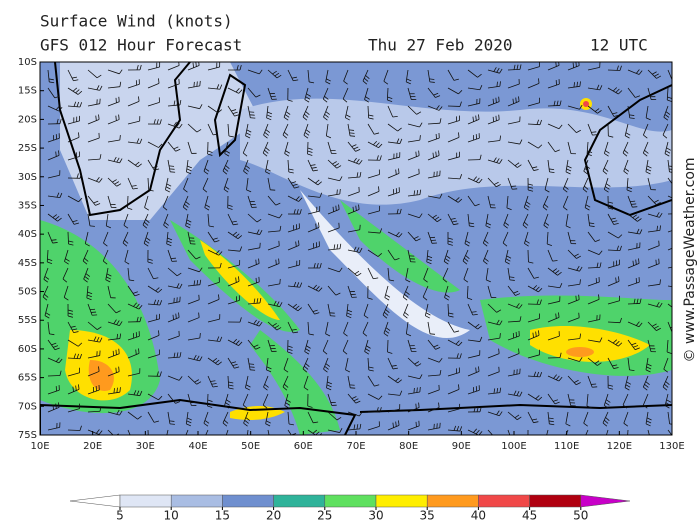 The image size is (700, 529). What do you see at coordinates (171, 516) in the screenshot?
I see `colorbar-label: 10` at bounding box center [171, 516].